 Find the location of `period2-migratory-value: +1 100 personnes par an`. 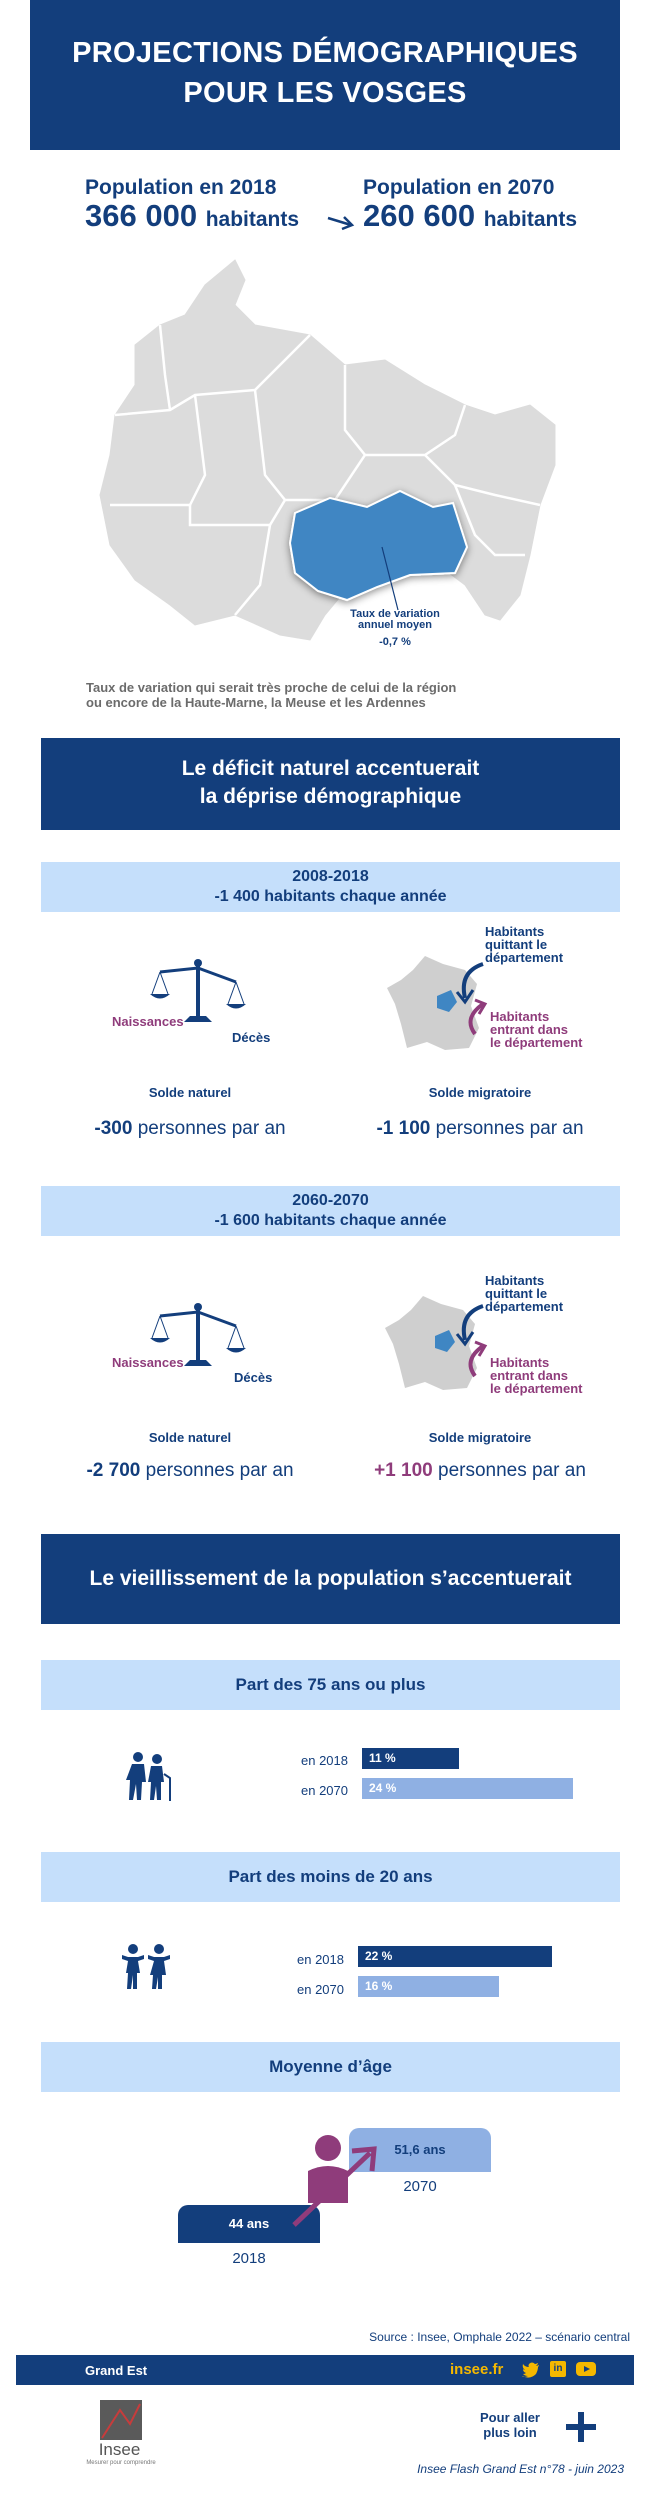

period2-migratory-value: +1 100 personnes par an is located at coordinates (480, 1471).